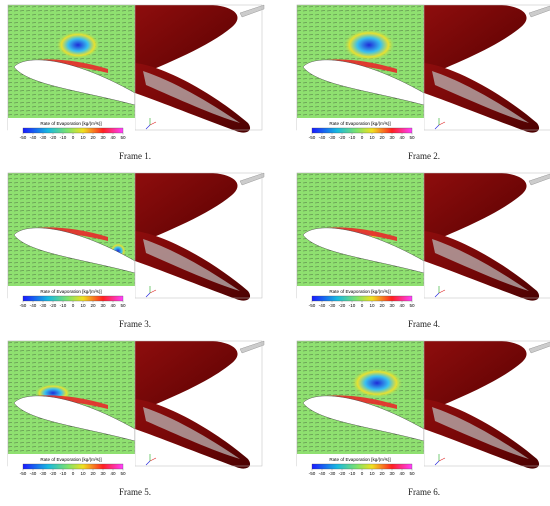  What do you see at coordinates (135, 324) in the screenshot?
I see `frame-caption: Frame 3.` at bounding box center [135, 324].